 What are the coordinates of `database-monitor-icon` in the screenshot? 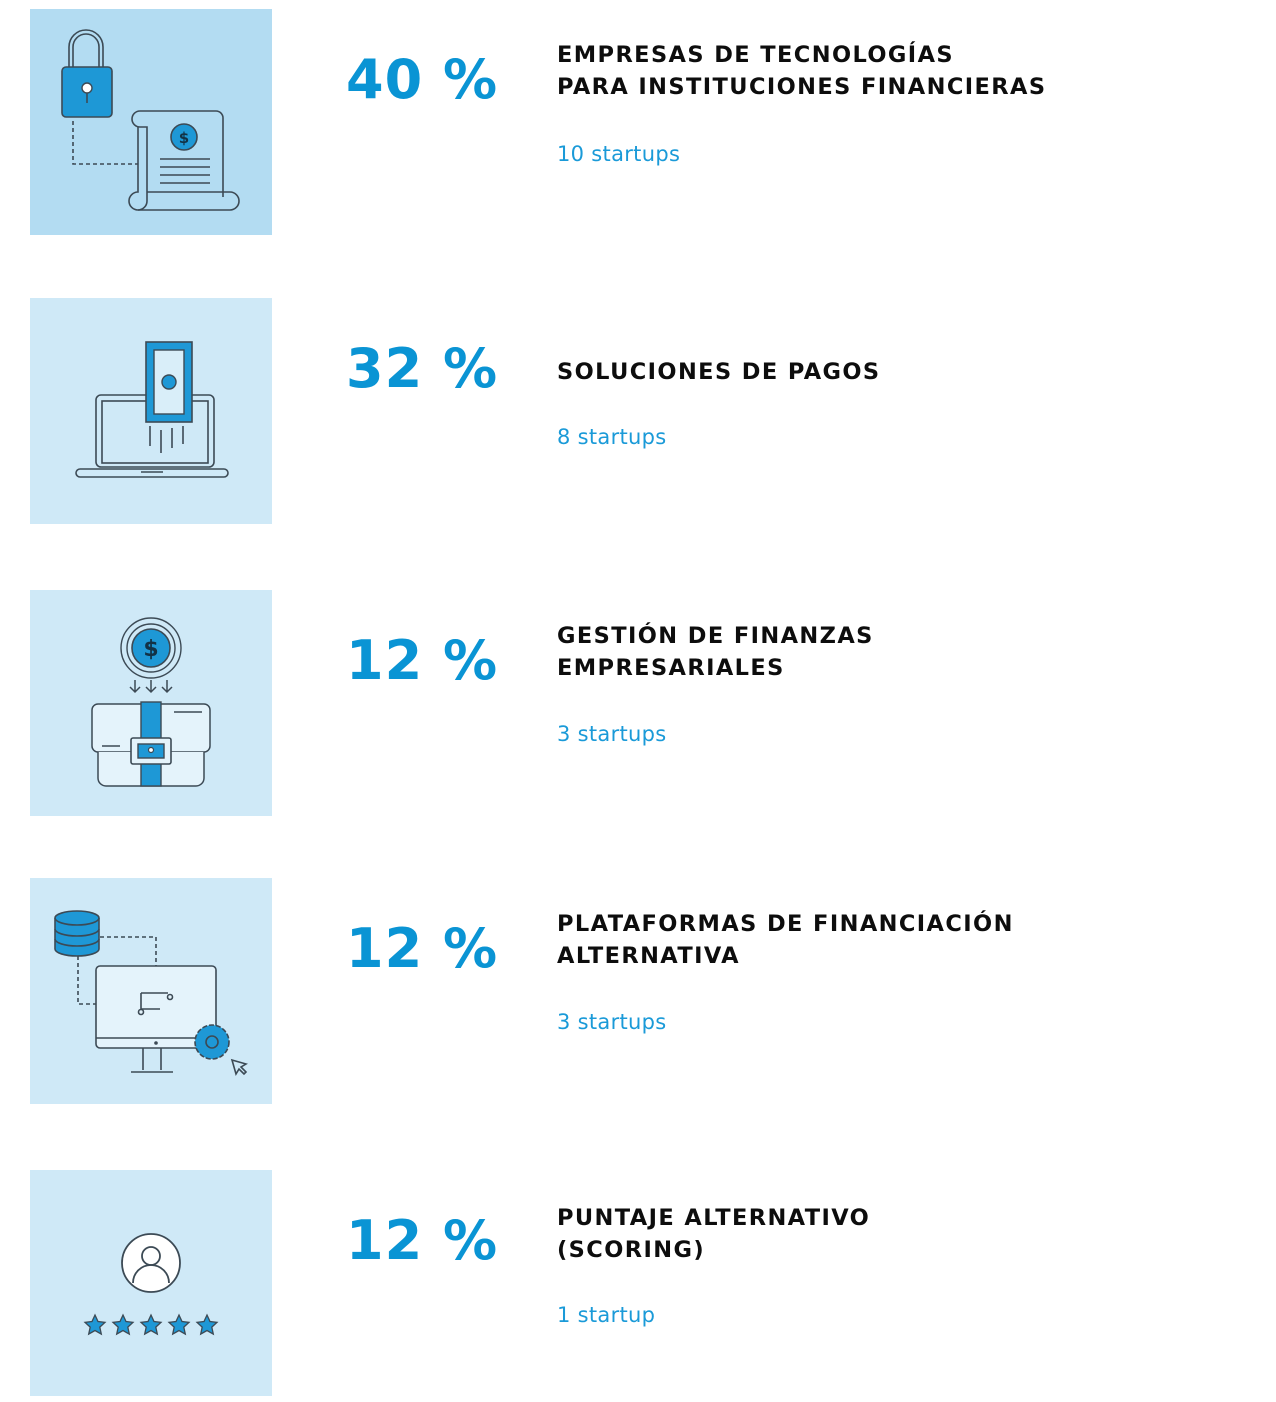 It's located at (151, 991).